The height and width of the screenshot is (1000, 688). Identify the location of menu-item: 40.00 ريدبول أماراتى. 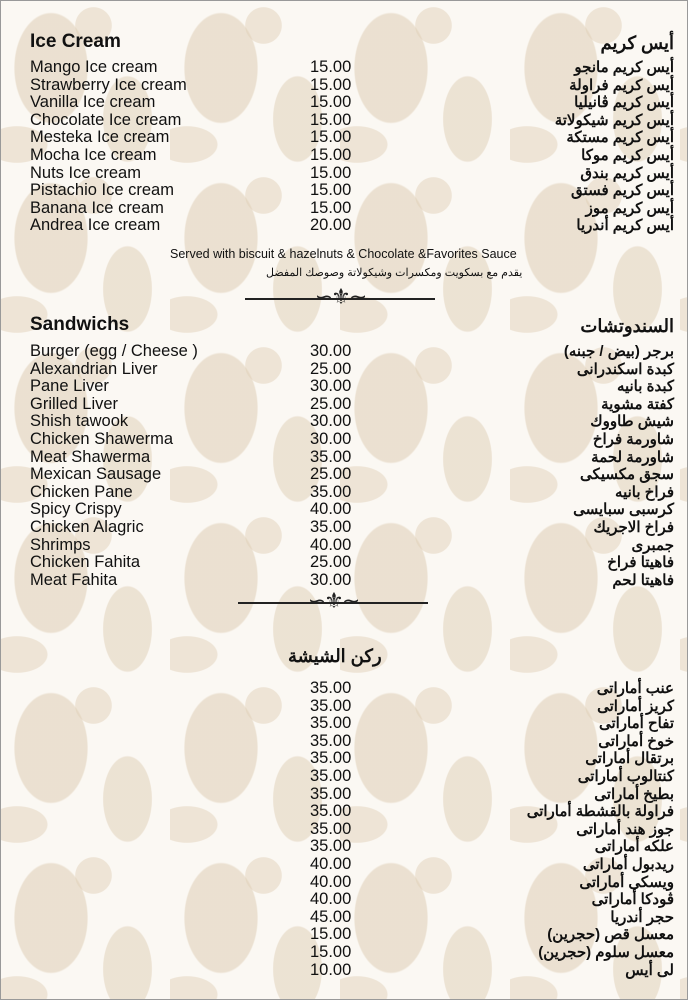
(344, 864).